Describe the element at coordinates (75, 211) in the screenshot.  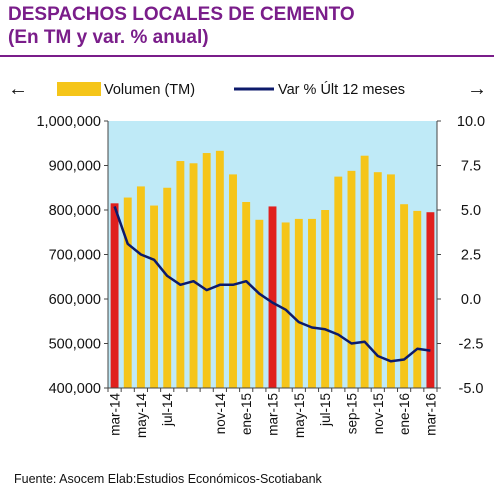
I see `left-tick-label: 800,000` at that location.